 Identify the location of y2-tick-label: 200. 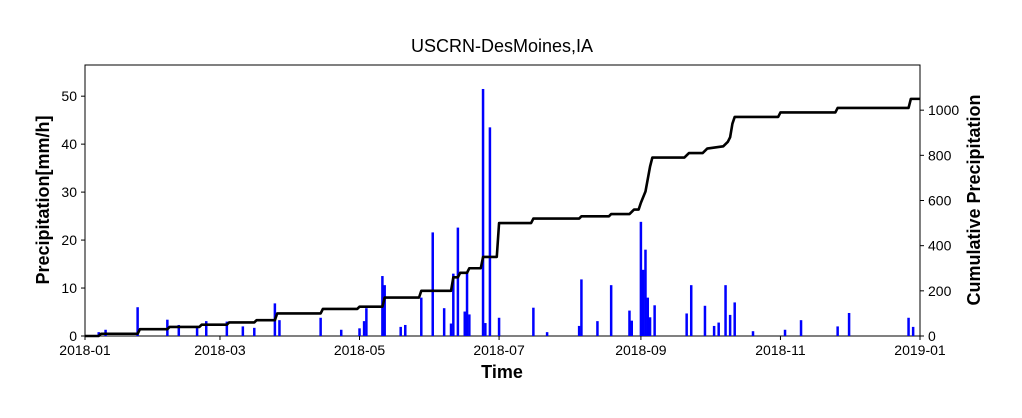
(940, 291).